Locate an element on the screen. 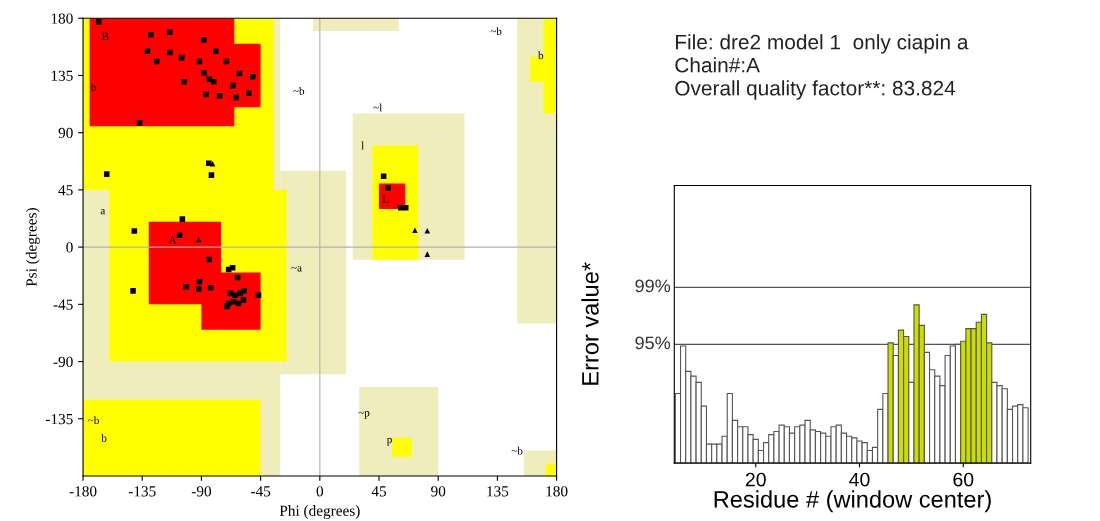 The width and height of the screenshot is (1100, 521). y-axis-title: Psi (degrees) is located at coordinates (32, 247).